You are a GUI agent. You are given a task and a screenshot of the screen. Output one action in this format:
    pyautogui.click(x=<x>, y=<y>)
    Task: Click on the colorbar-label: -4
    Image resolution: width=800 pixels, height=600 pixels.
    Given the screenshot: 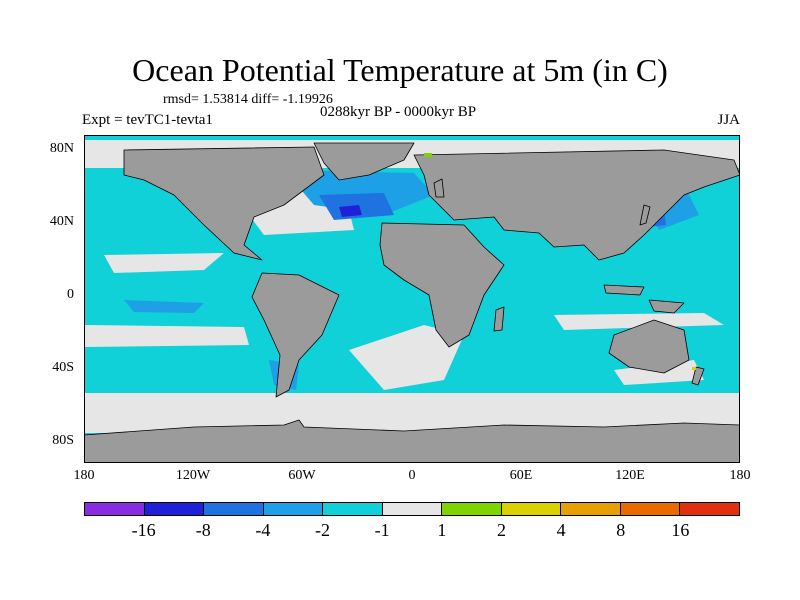 What is the action you would take?
    pyautogui.click(x=263, y=530)
    